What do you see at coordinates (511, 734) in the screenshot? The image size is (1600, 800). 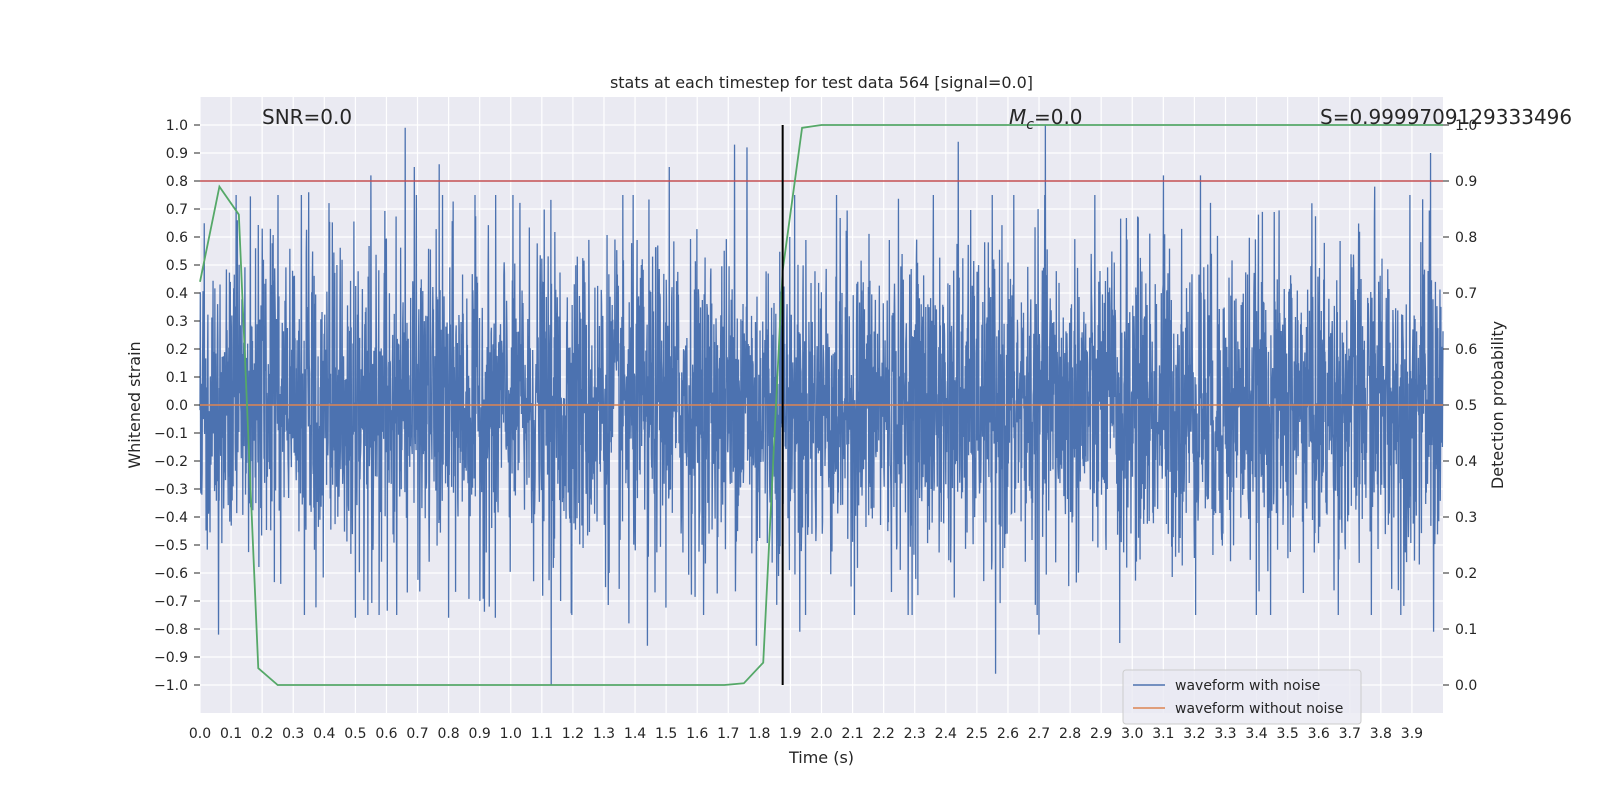 I see `x-tick-label: 1.0` at bounding box center [511, 734].